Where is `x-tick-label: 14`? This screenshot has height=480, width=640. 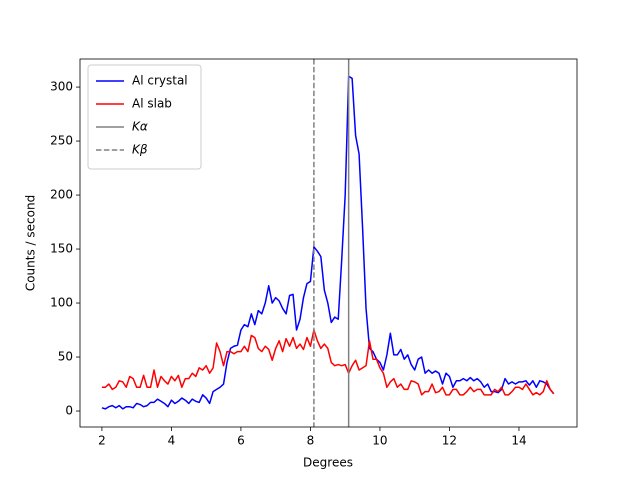
x-tick-label: 14 is located at coordinates (518, 441).